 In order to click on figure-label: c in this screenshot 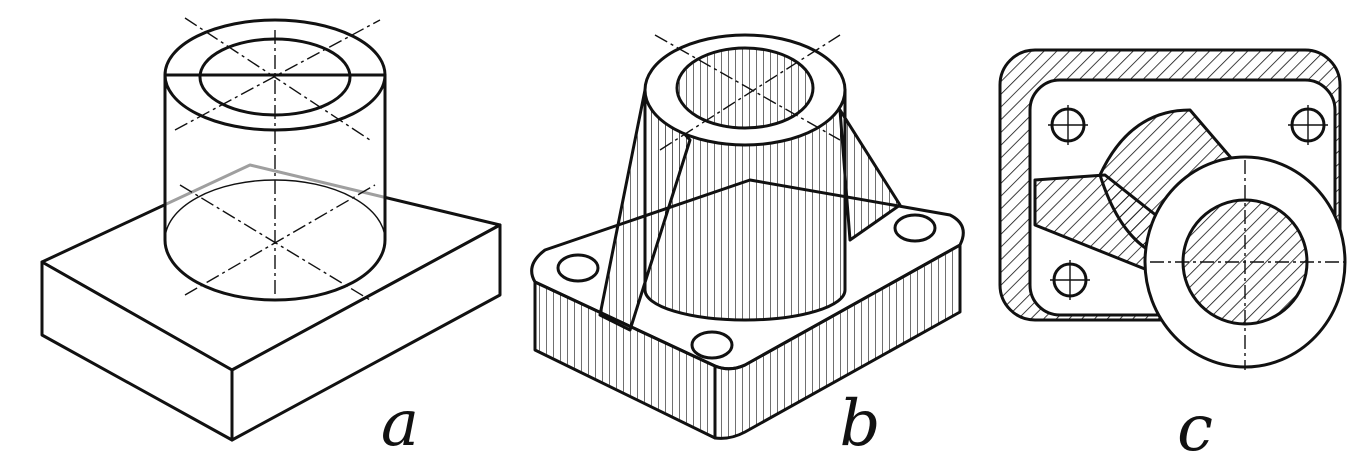, I will do `click(1195, 427)`.